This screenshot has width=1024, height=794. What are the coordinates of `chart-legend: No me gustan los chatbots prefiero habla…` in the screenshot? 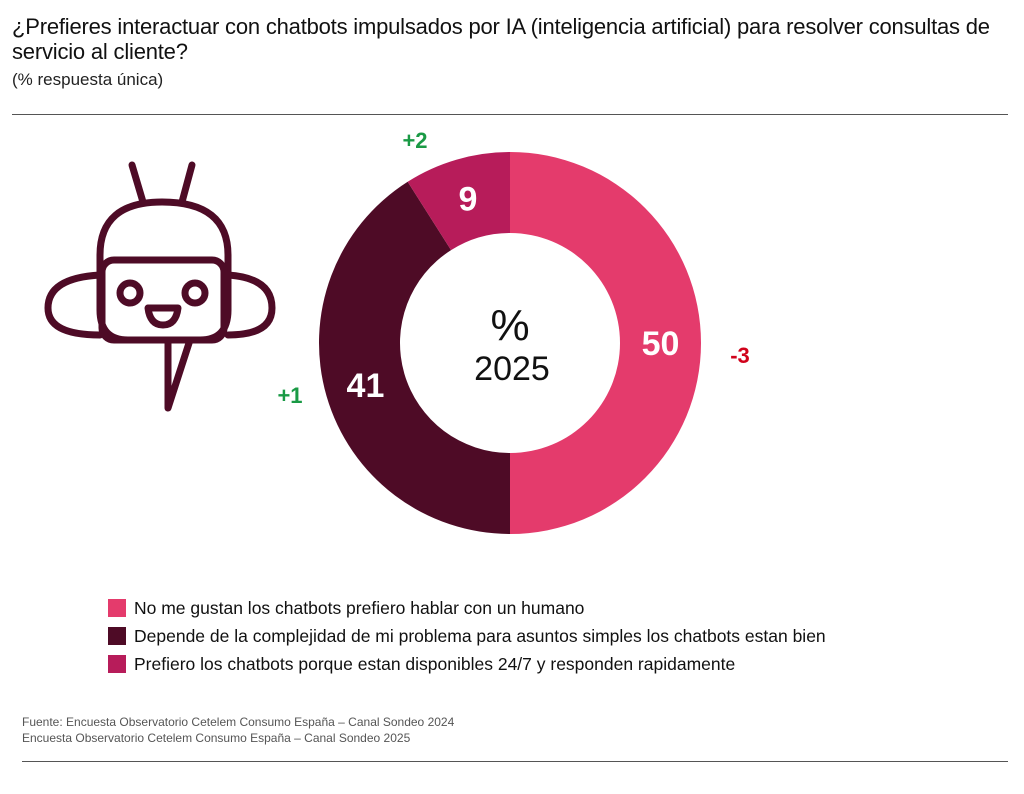 It's located at (467, 636).